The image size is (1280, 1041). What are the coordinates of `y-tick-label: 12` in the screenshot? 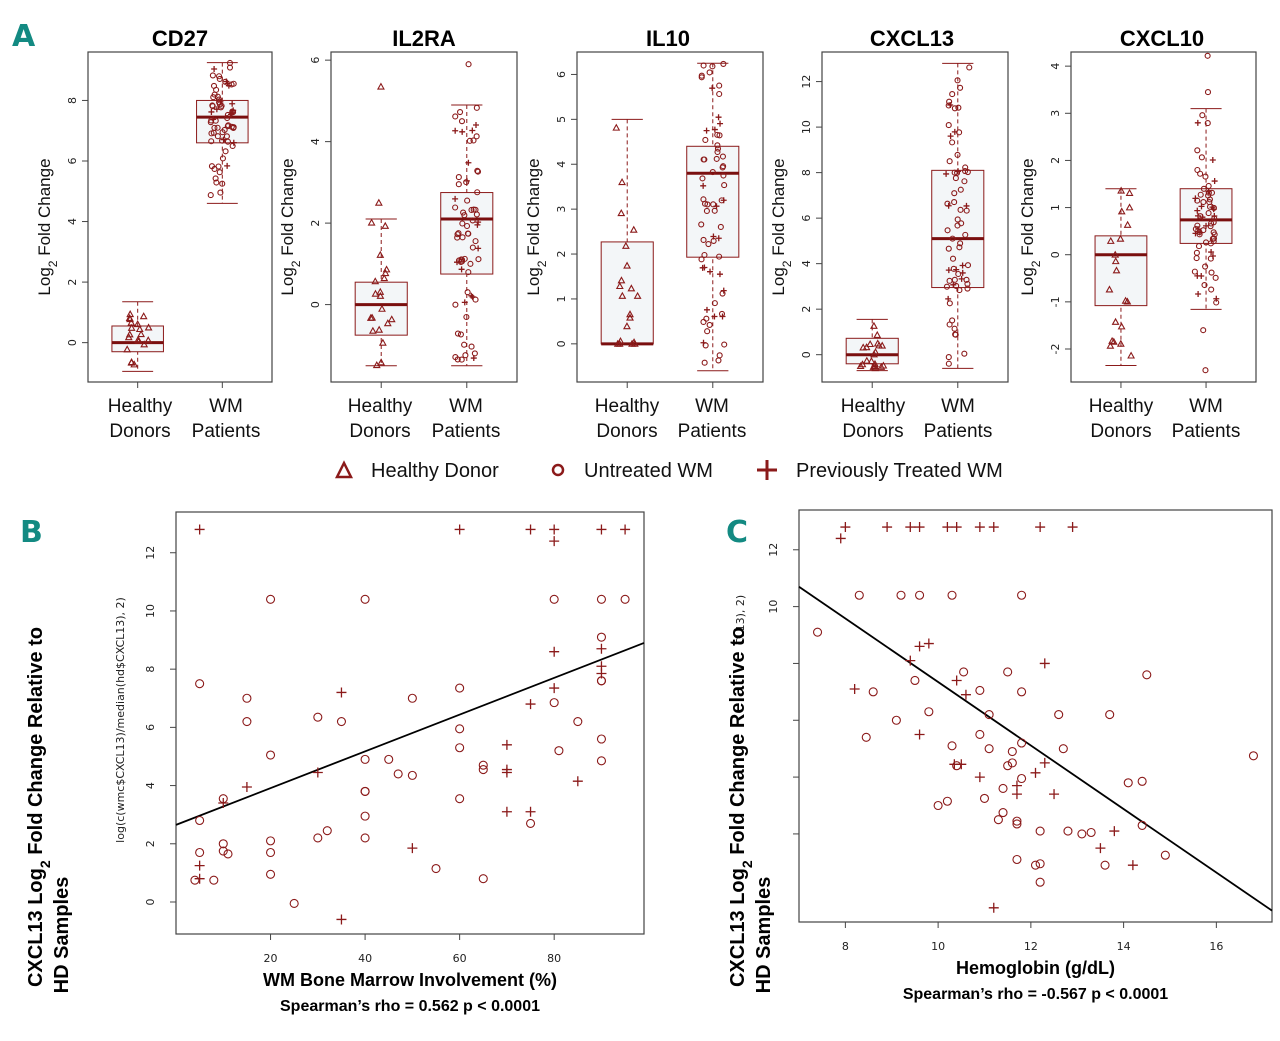 It's located at (806, 82).